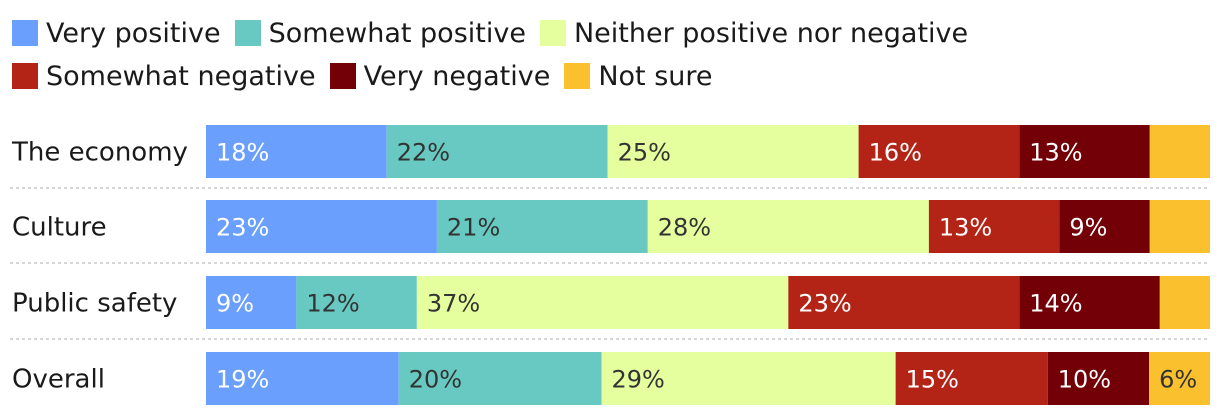 This screenshot has width=1220, height=418. I want to click on value-label-public-safety-somewhat-negative: 23%, so click(824, 304).